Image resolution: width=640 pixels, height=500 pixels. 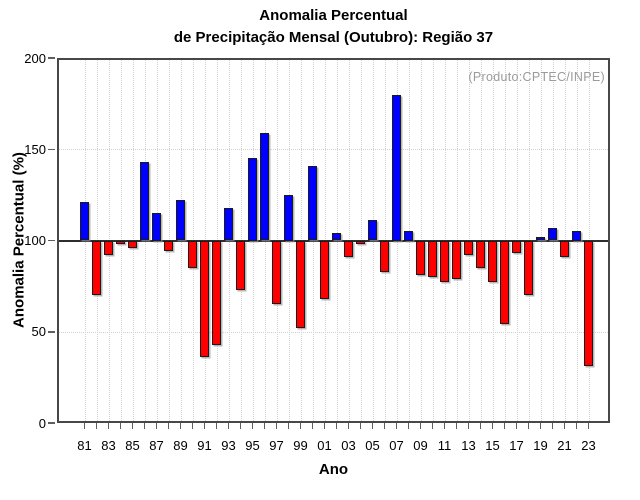 What do you see at coordinates (156, 227) in the screenshot?
I see `bar-positive-1987` at bounding box center [156, 227].